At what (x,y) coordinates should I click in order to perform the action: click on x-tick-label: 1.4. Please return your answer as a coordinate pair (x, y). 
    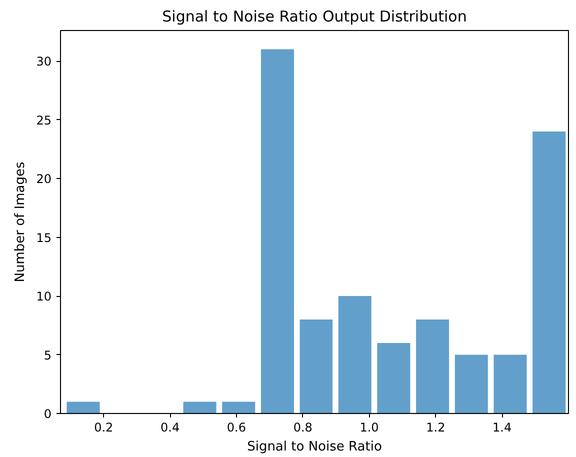
    Looking at the image, I should click on (502, 427).